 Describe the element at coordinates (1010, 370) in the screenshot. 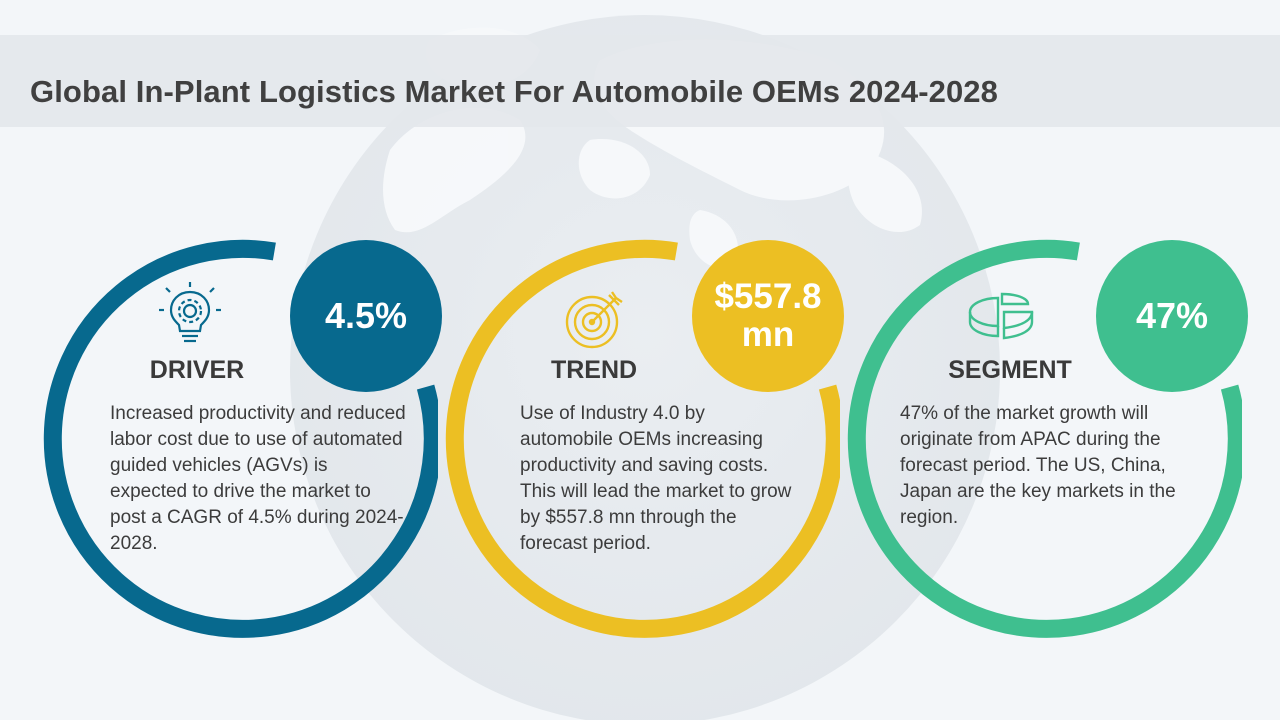

I see `segment-label: SEGMENT` at that location.